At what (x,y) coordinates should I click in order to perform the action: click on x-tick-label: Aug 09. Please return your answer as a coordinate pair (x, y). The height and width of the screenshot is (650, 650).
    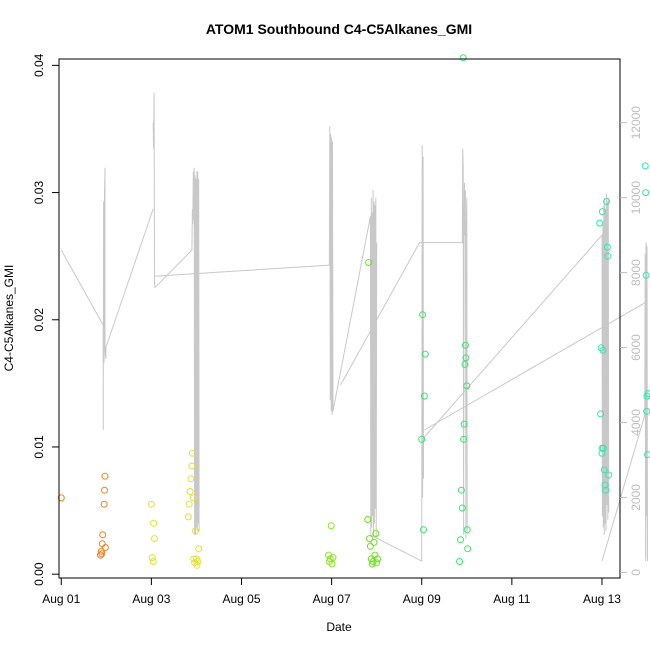
    Looking at the image, I should click on (422, 599).